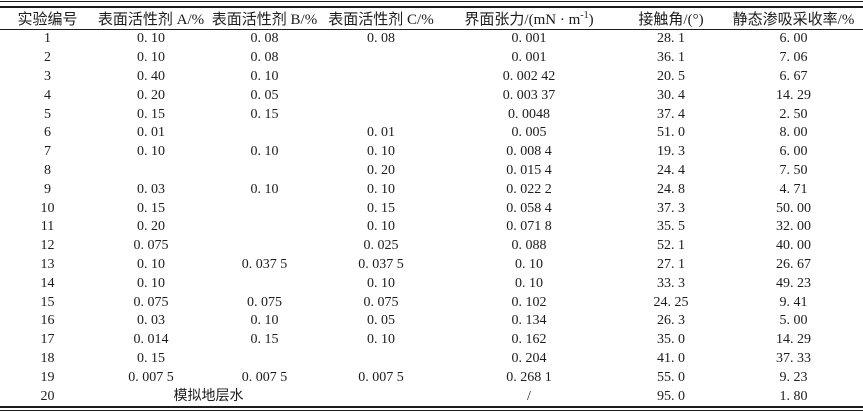 The height and width of the screenshot is (413, 863). I want to click on table-cell: 6, so click(47, 133).